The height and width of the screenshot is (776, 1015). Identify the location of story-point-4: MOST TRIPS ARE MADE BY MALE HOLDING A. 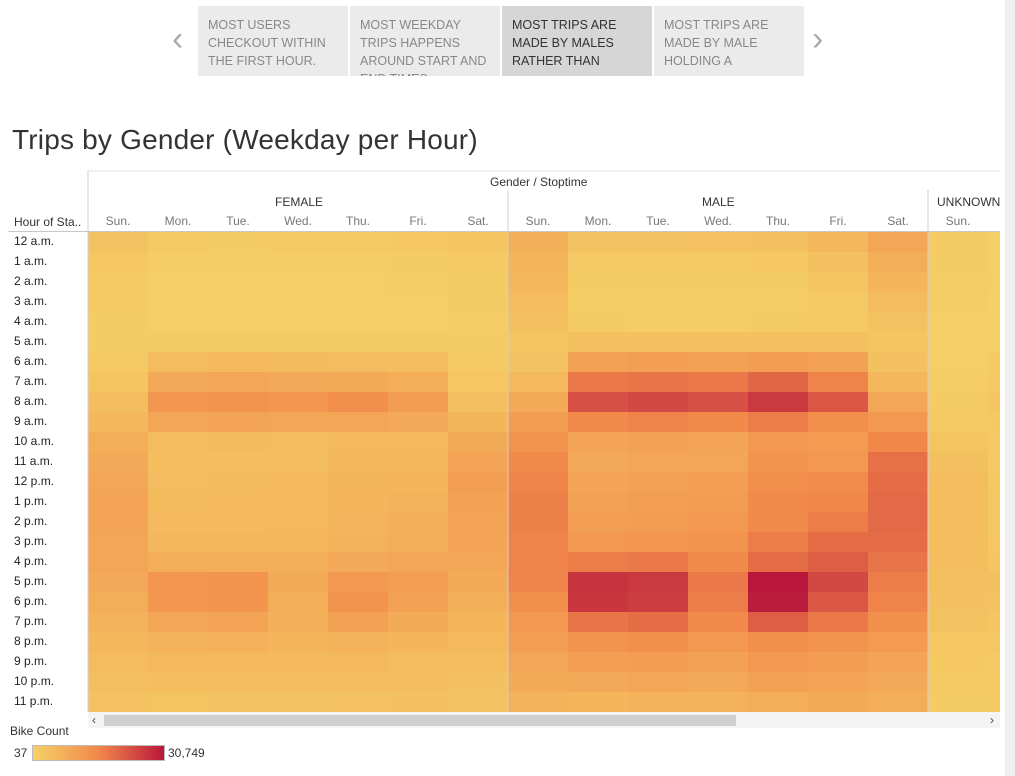
(729, 41).